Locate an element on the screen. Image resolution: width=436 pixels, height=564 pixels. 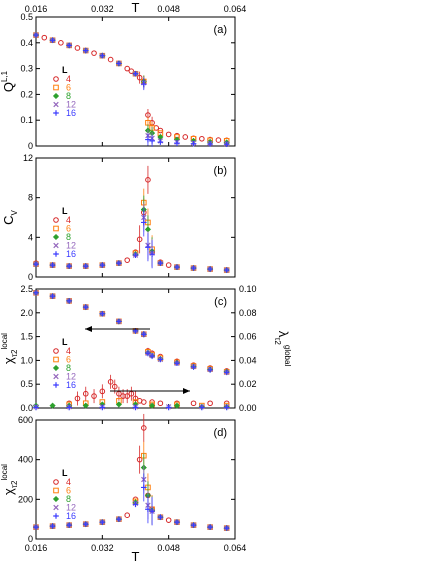
y-tick-label: 200 is located at coordinates (25, 499).